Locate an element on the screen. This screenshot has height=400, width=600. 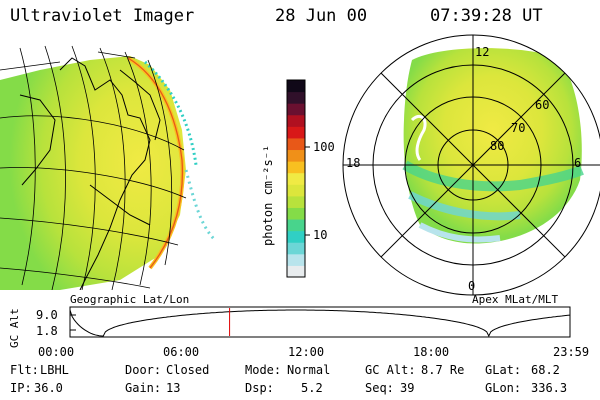
coastline-gulf is located at coordinates (120, 205).